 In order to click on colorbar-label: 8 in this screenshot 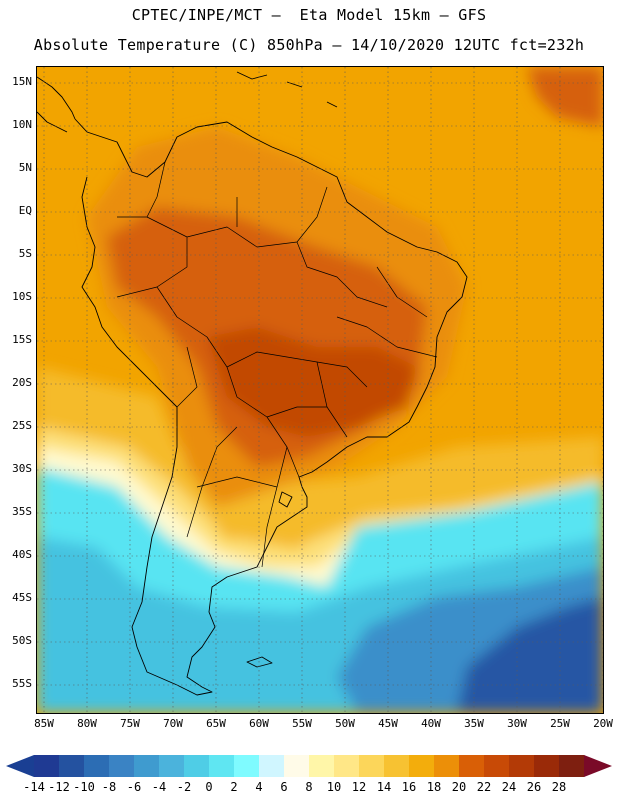, I will do `click(309, 787)`.